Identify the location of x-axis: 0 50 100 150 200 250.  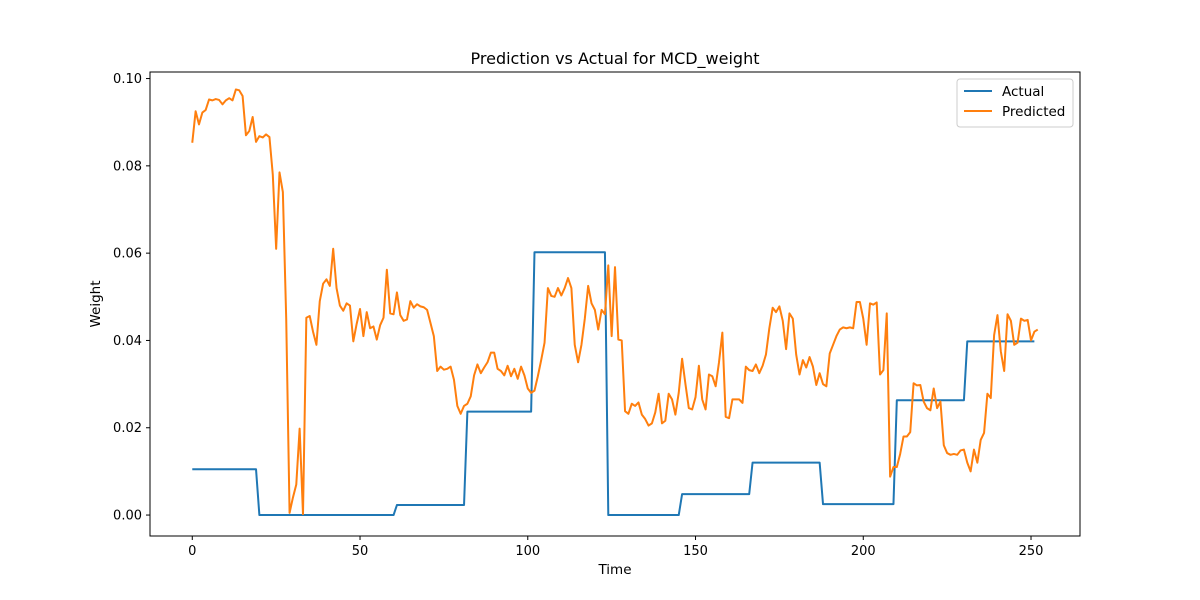
(615, 547).